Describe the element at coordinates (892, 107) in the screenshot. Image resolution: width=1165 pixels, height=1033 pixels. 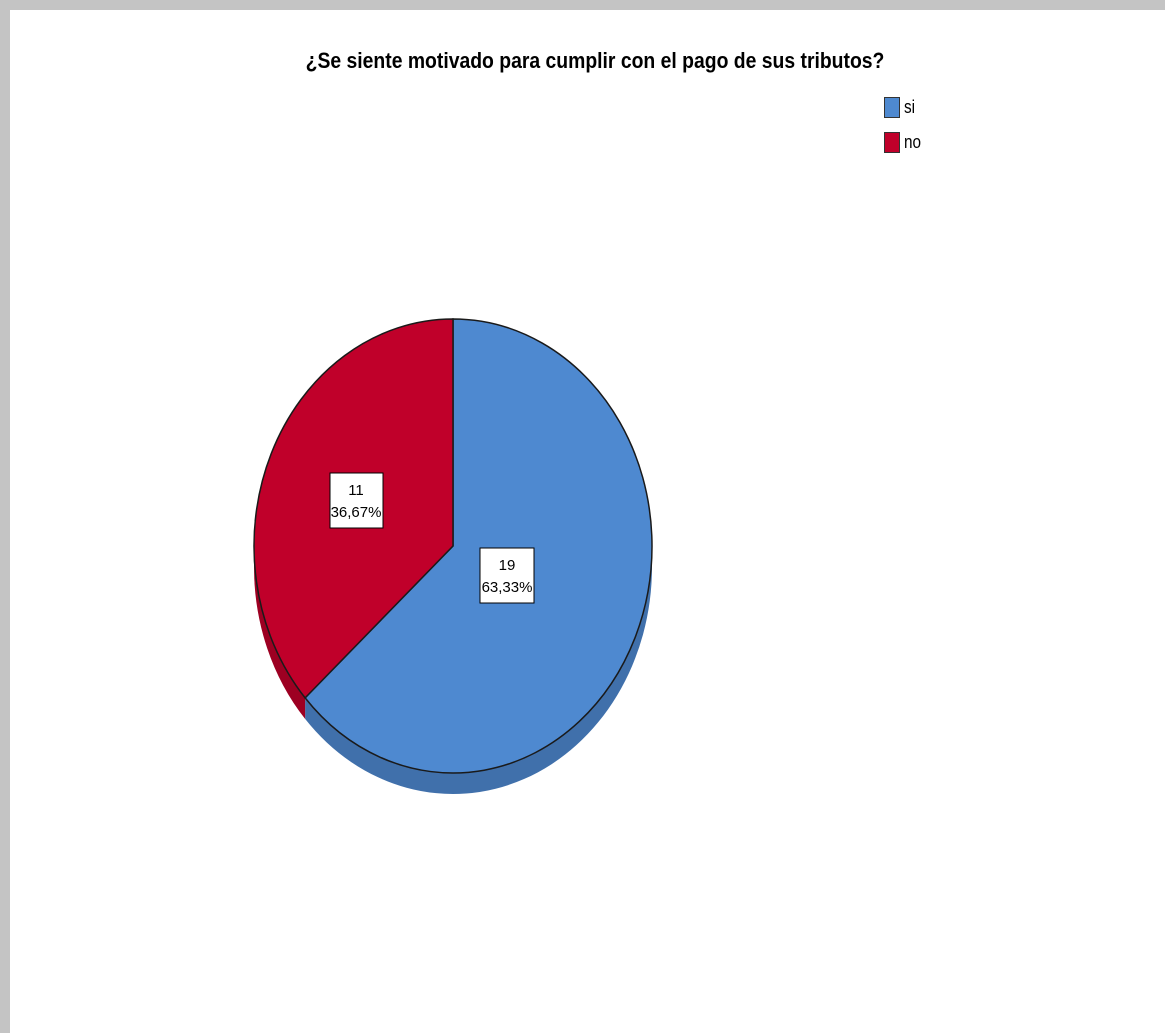
I see `legend-swatch-si` at that location.